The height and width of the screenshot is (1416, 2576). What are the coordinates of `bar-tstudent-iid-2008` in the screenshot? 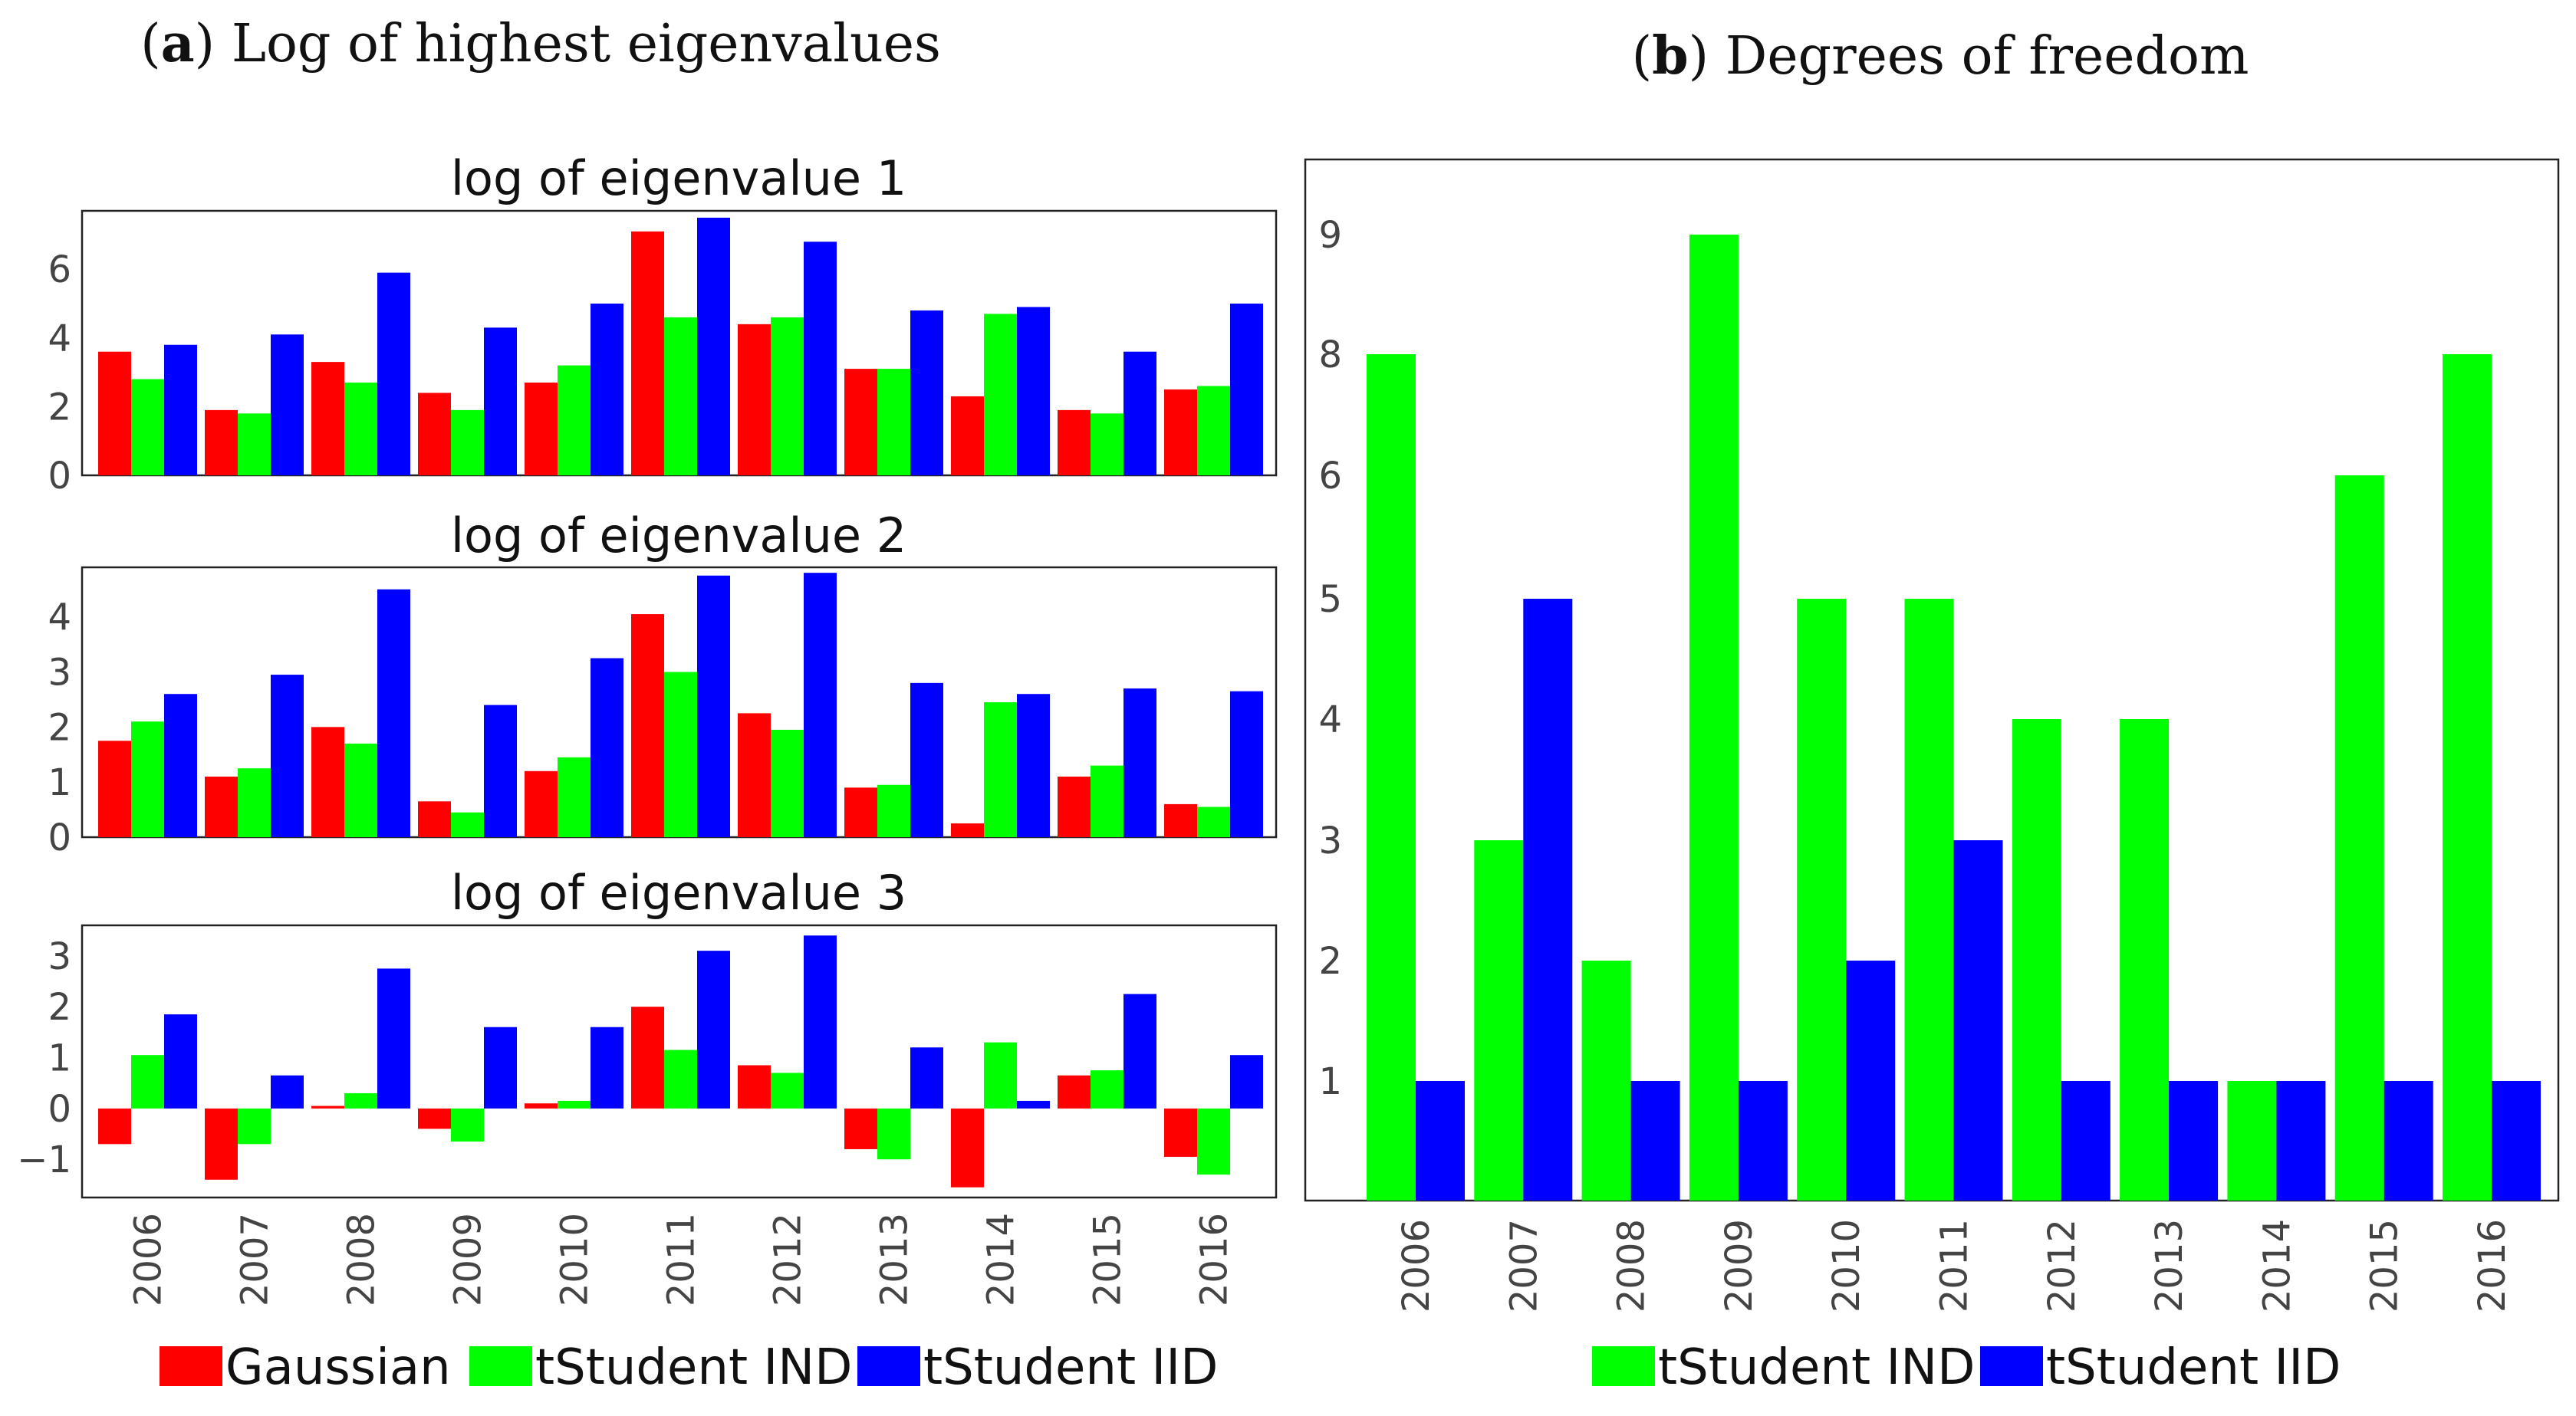 It's located at (393, 1038).